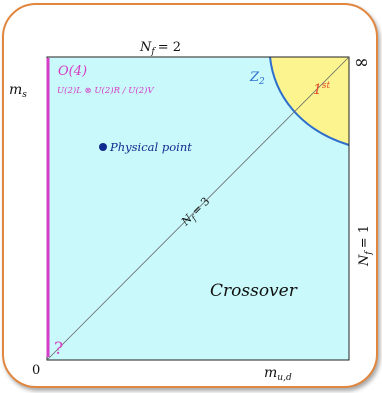 Image resolution: width=382 pixels, height=393 pixels. What do you see at coordinates (36, 370) in the screenshot?
I see `origin-label: 0` at bounding box center [36, 370].